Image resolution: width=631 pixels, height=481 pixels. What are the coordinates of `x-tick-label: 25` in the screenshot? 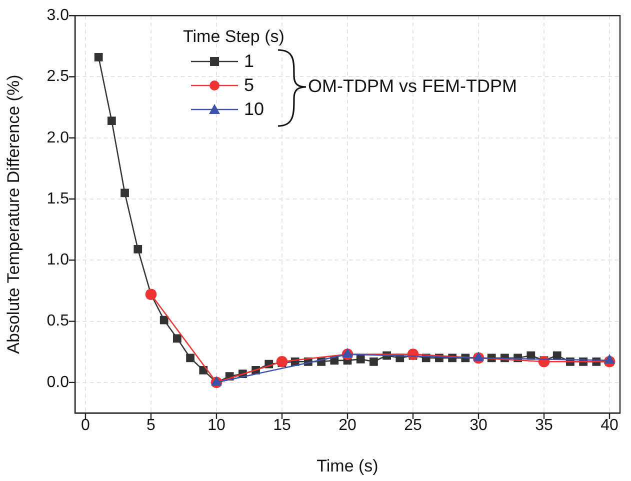 It's located at (413, 425).